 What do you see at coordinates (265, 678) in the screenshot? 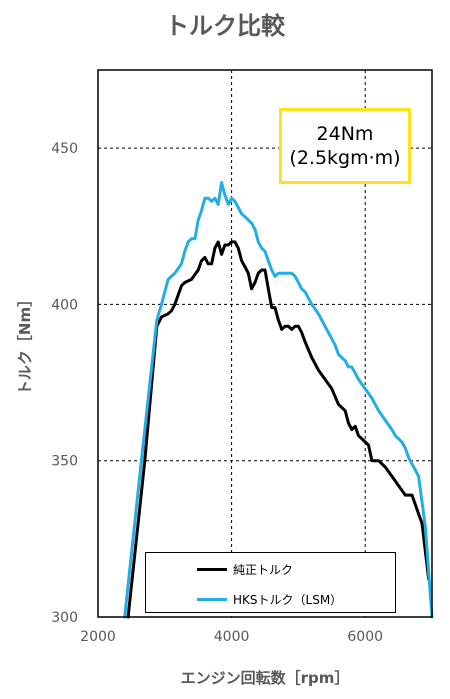
I see `x-axis-label: エンジン回転数［rpm］` at bounding box center [265, 678].